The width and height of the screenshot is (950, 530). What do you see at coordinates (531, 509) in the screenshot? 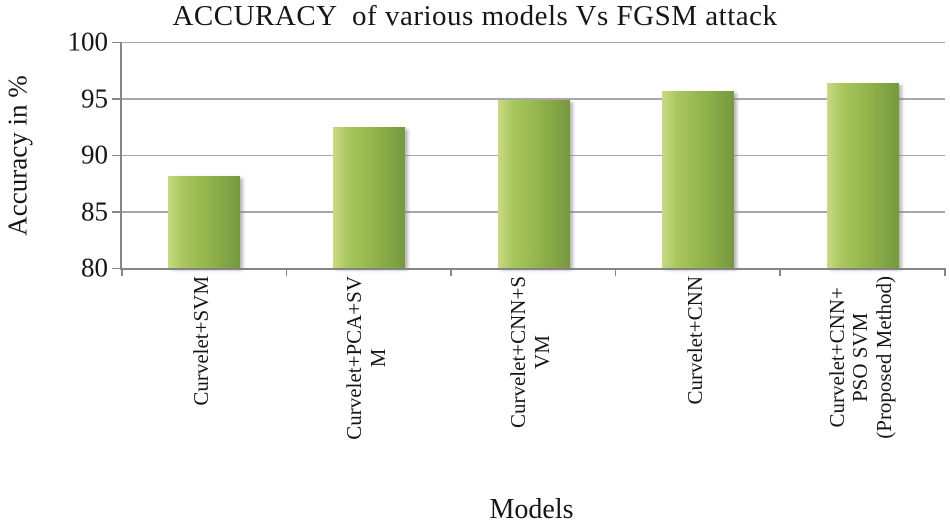
I see `x-axis-title: Models` at bounding box center [531, 509].